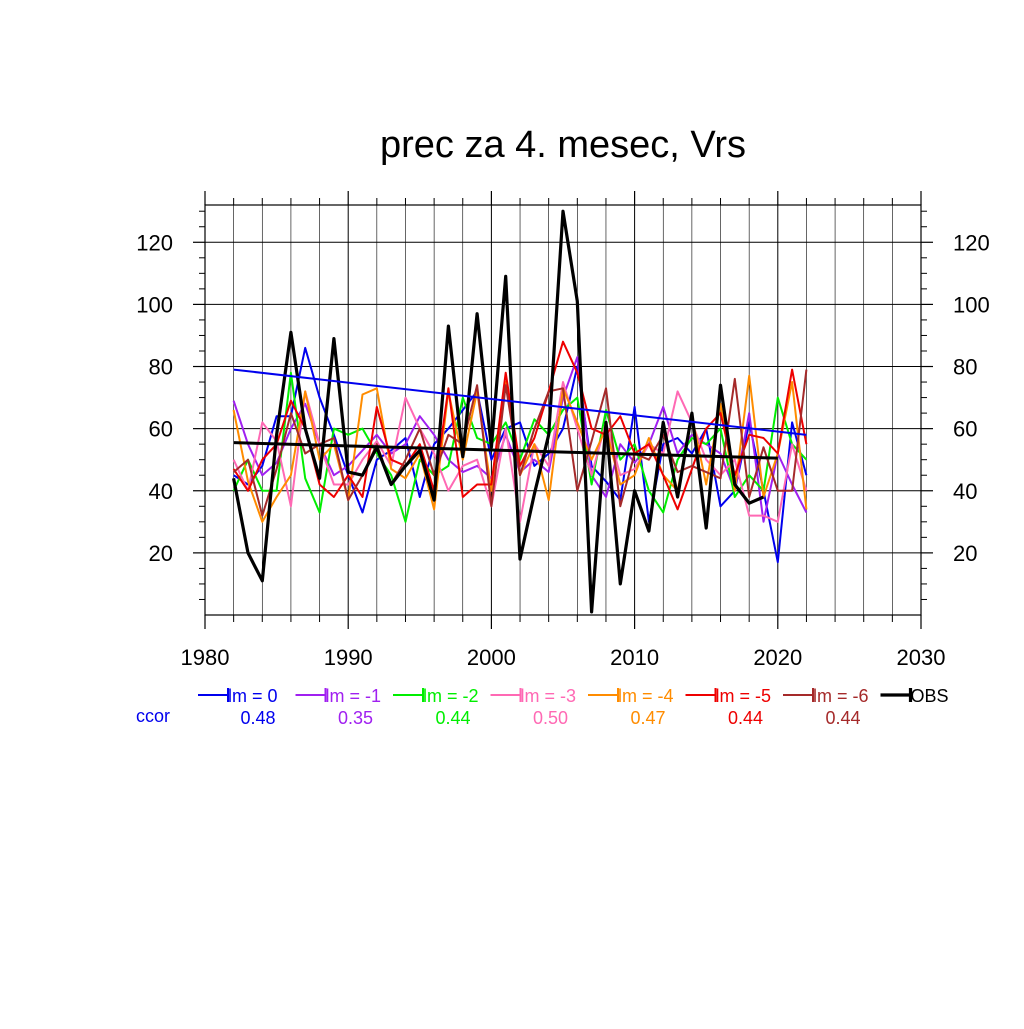 The height and width of the screenshot is (1029, 1024). Describe the element at coordinates (744, 696) in the screenshot. I see `legend-label: lm = -5` at that location.